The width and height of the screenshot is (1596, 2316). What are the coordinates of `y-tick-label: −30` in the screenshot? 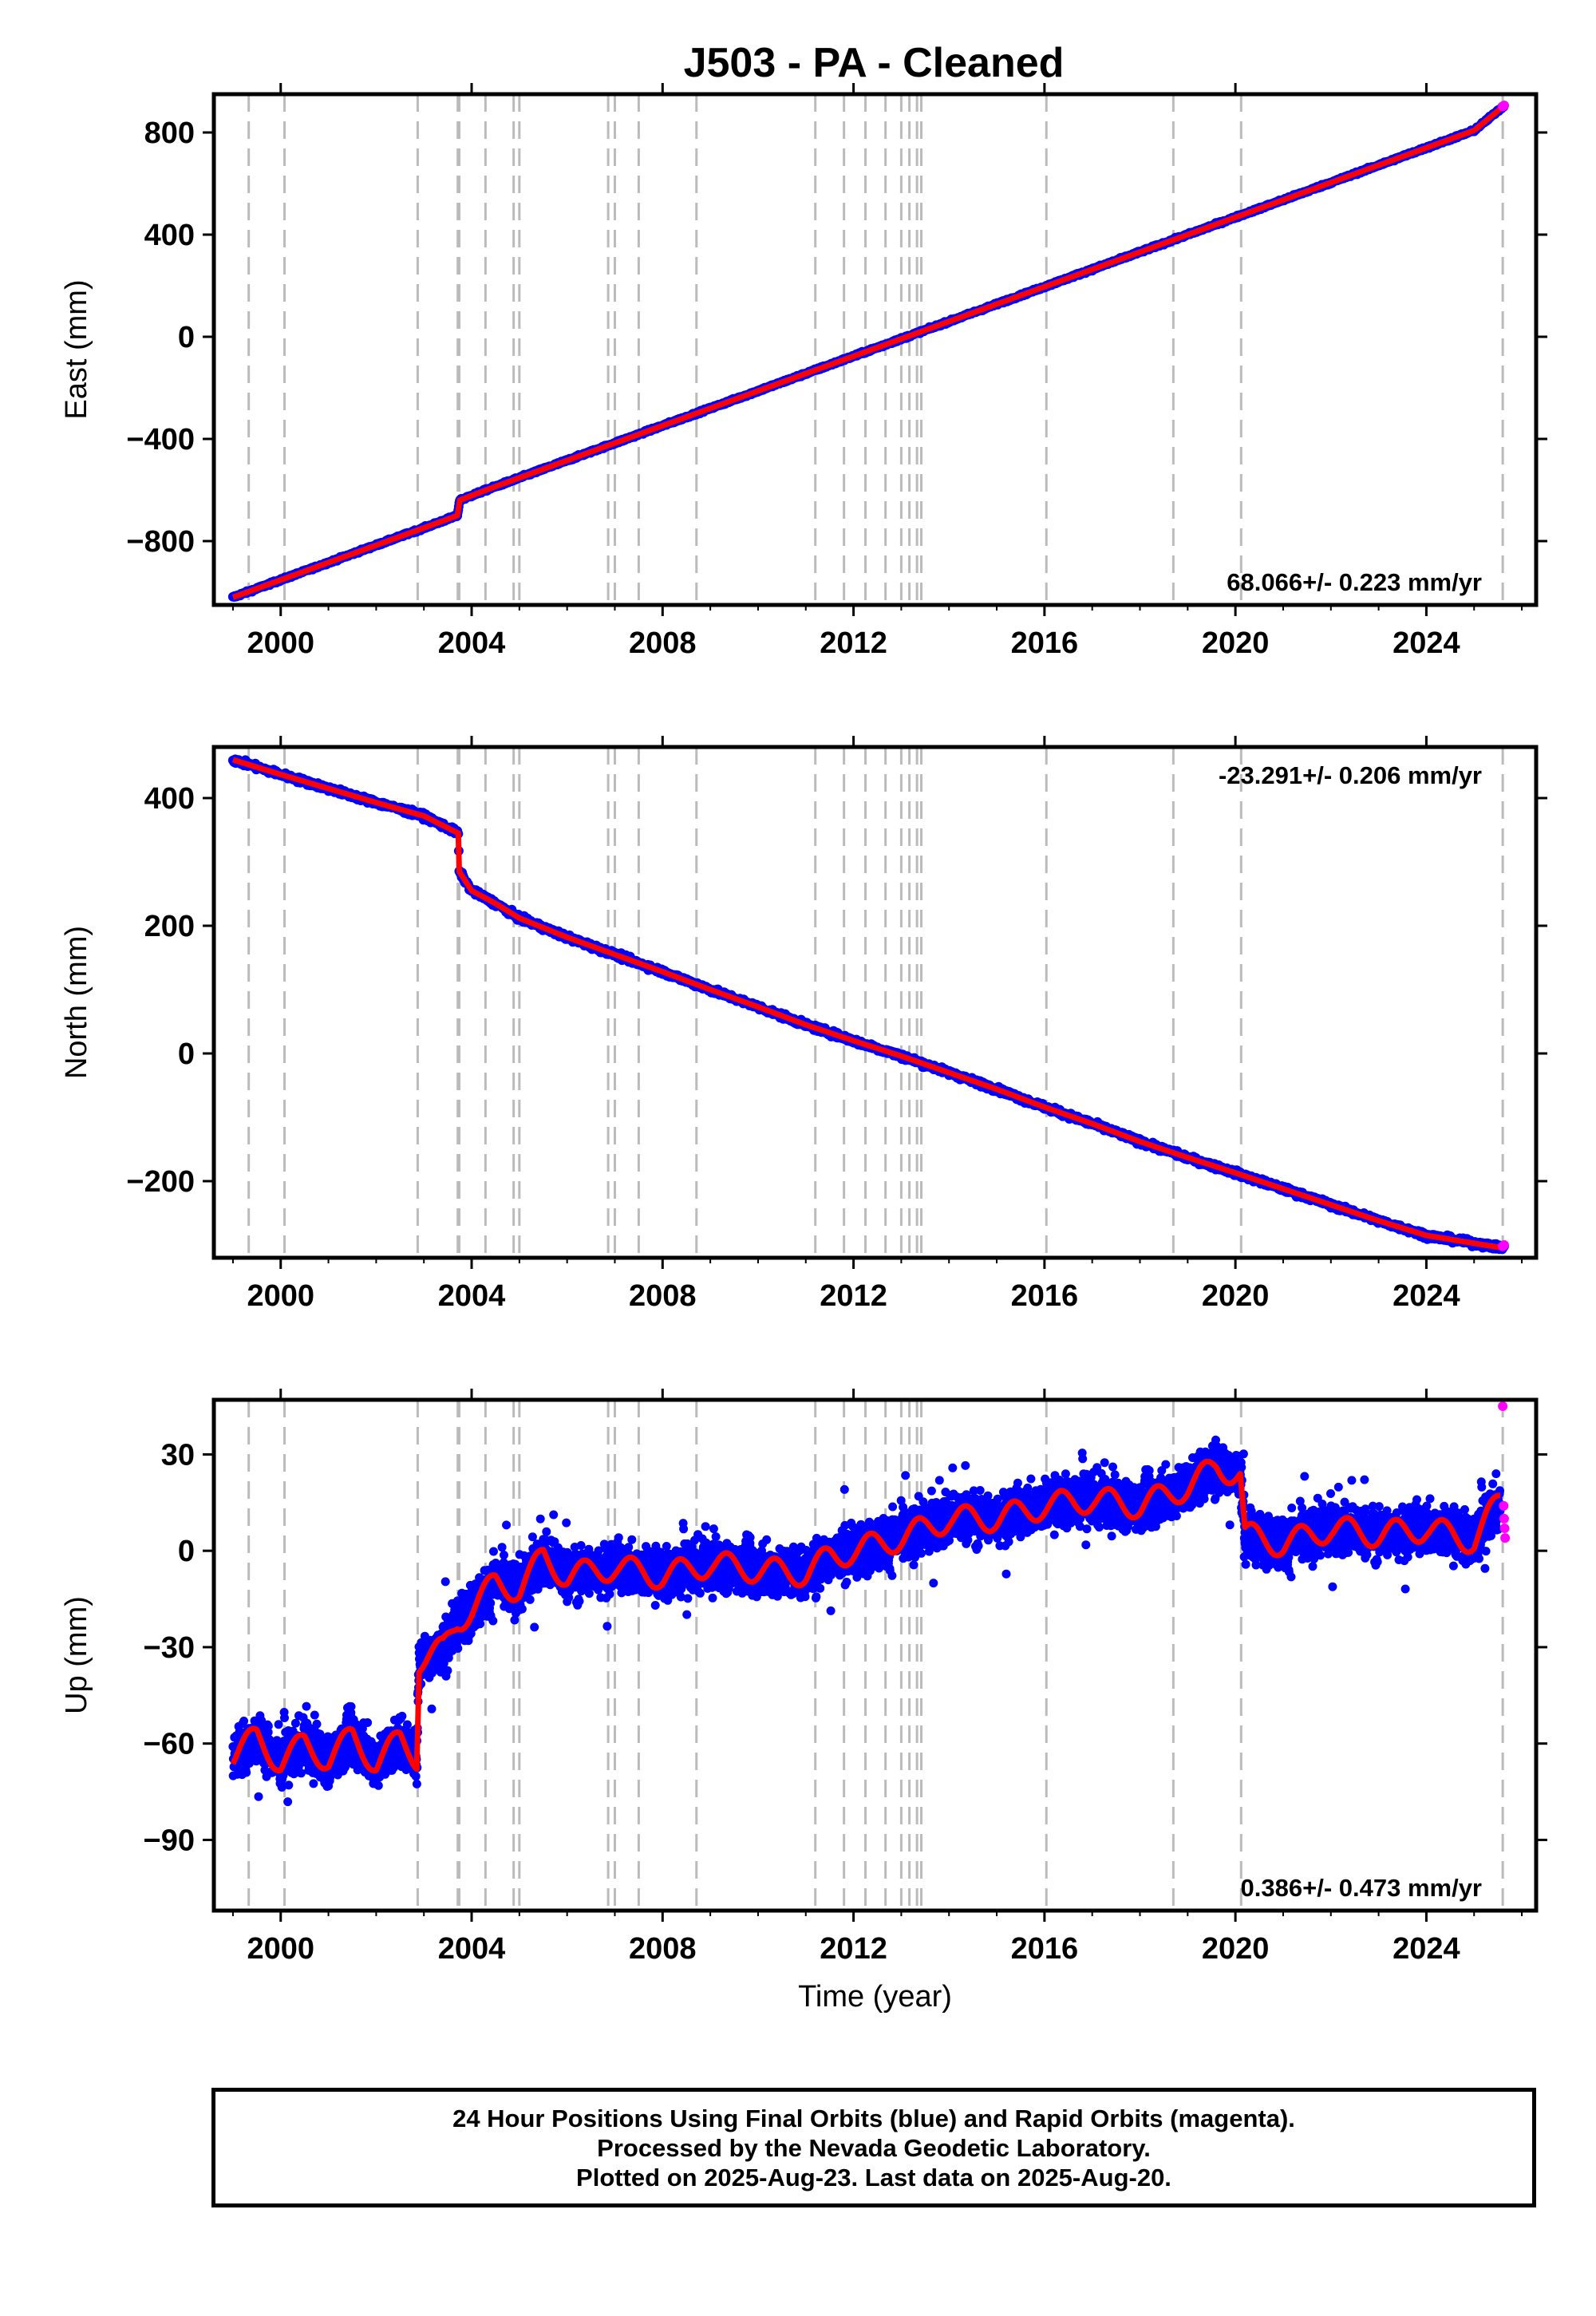 It's located at (169, 1648).